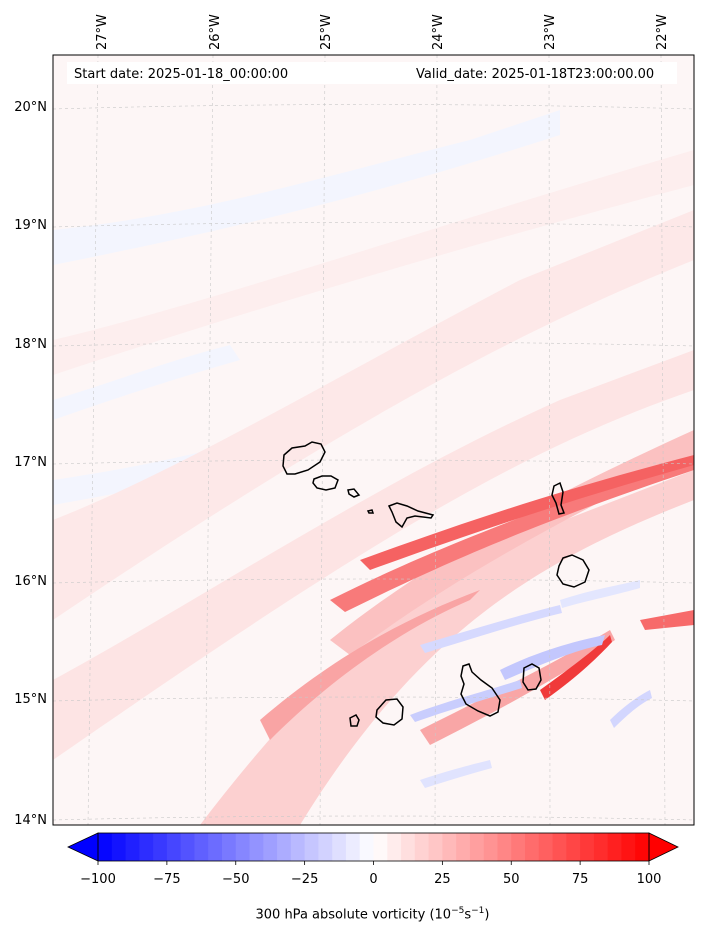  I want to click on lon-label: 22°W, so click(662, 32).